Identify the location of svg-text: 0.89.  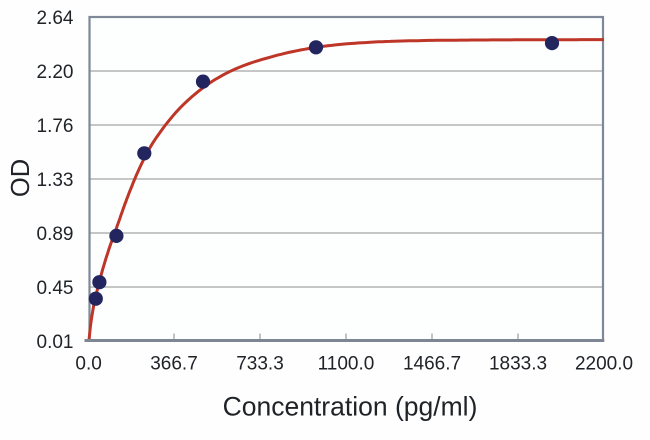
(55, 234).